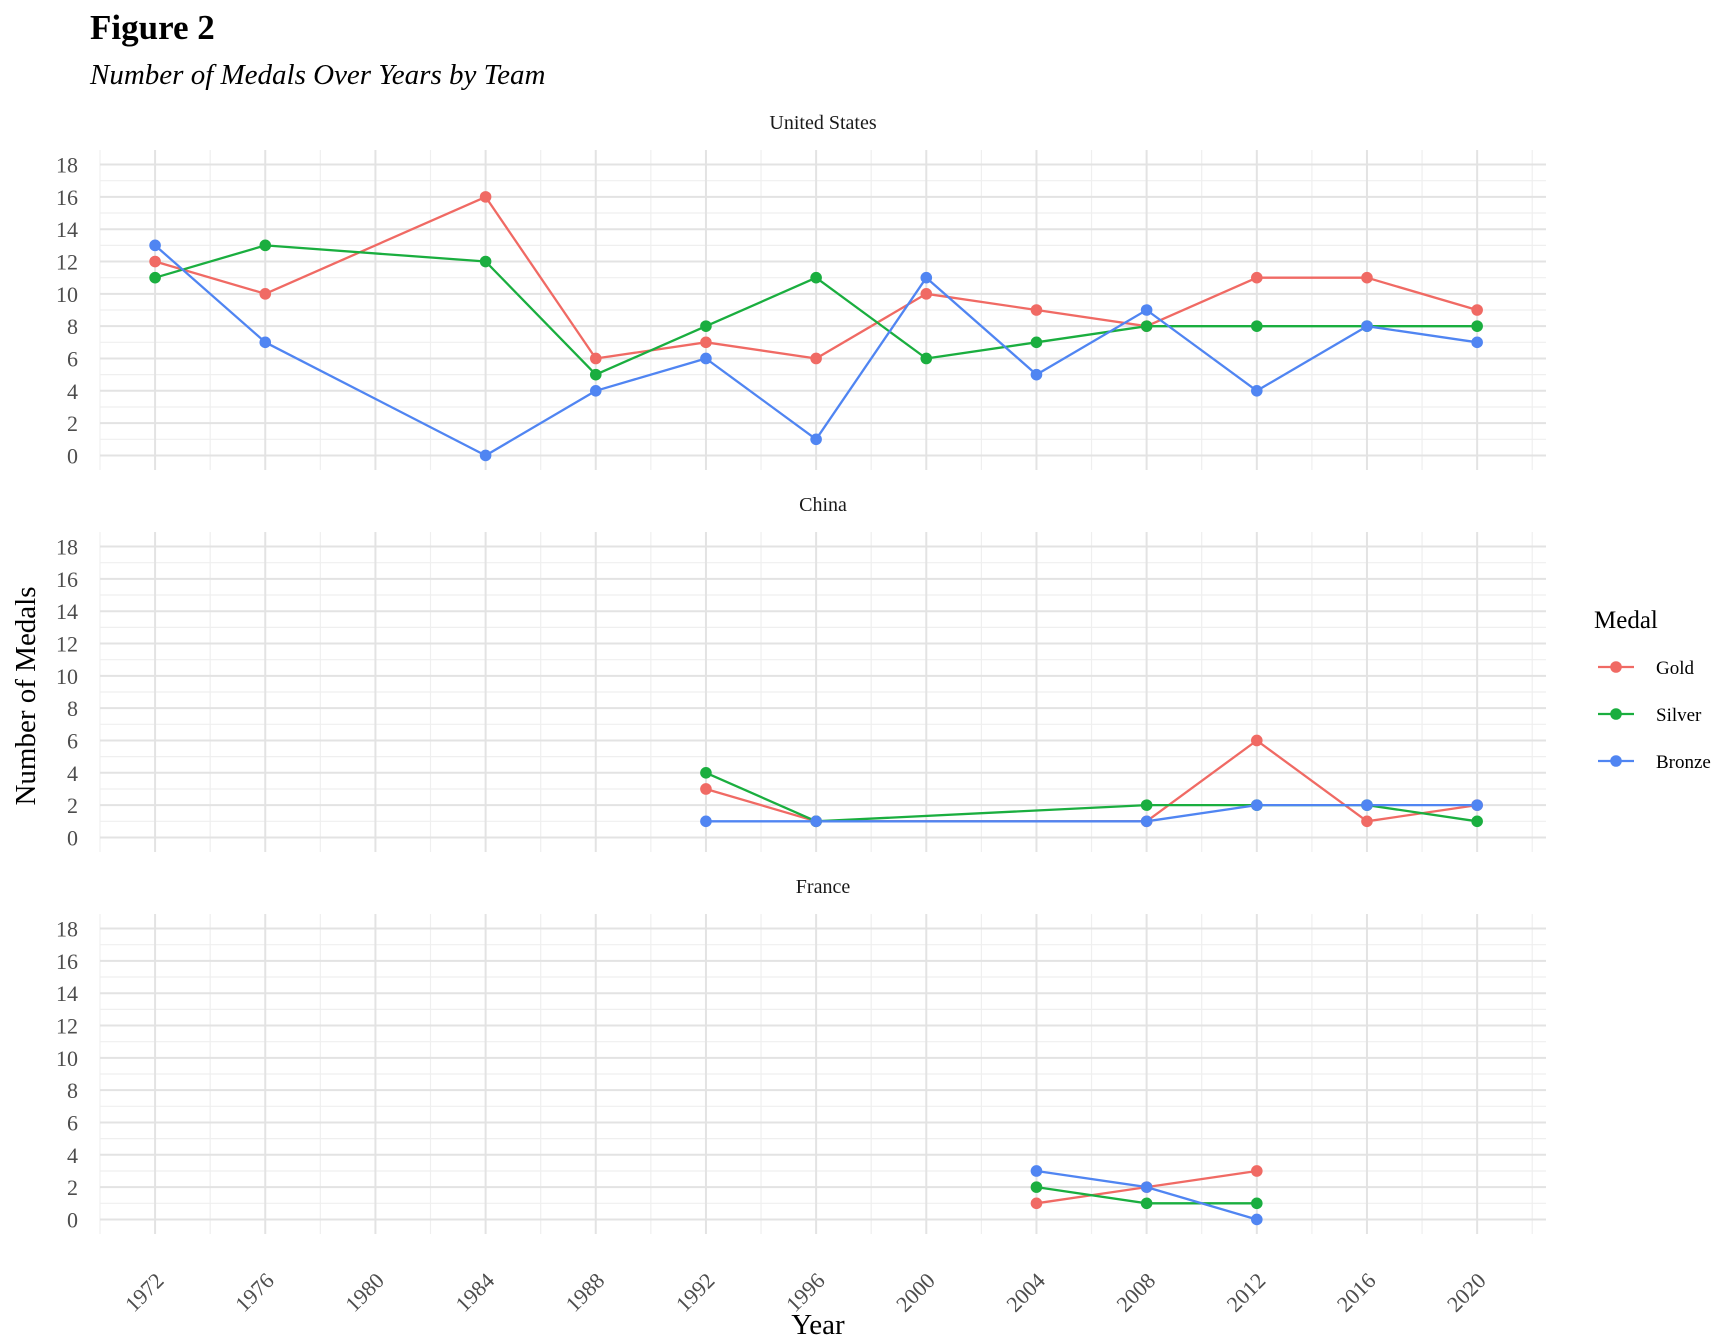 The height and width of the screenshot is (1344, 1728). What do you see at coordinates (317, 75) in the screenshot?
I see `figure-subtitle: Number of Medals Over Years by Team` at bounding box center [317, 75].